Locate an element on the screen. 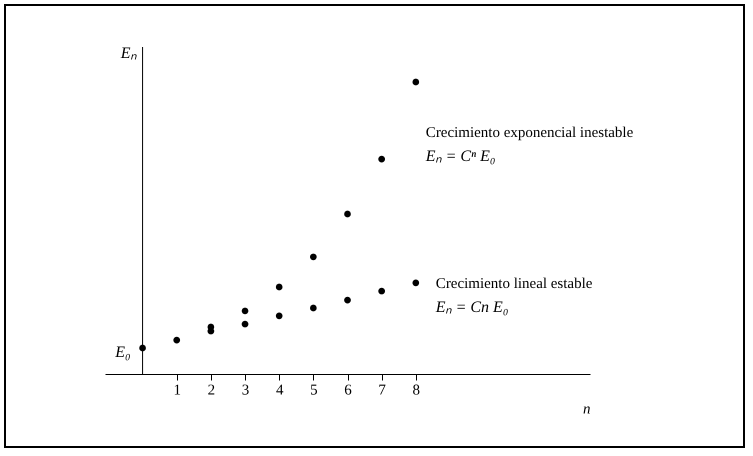 This screenshot has width=753, height=456. annotation: E₀ is located at coordinates (122, 353).